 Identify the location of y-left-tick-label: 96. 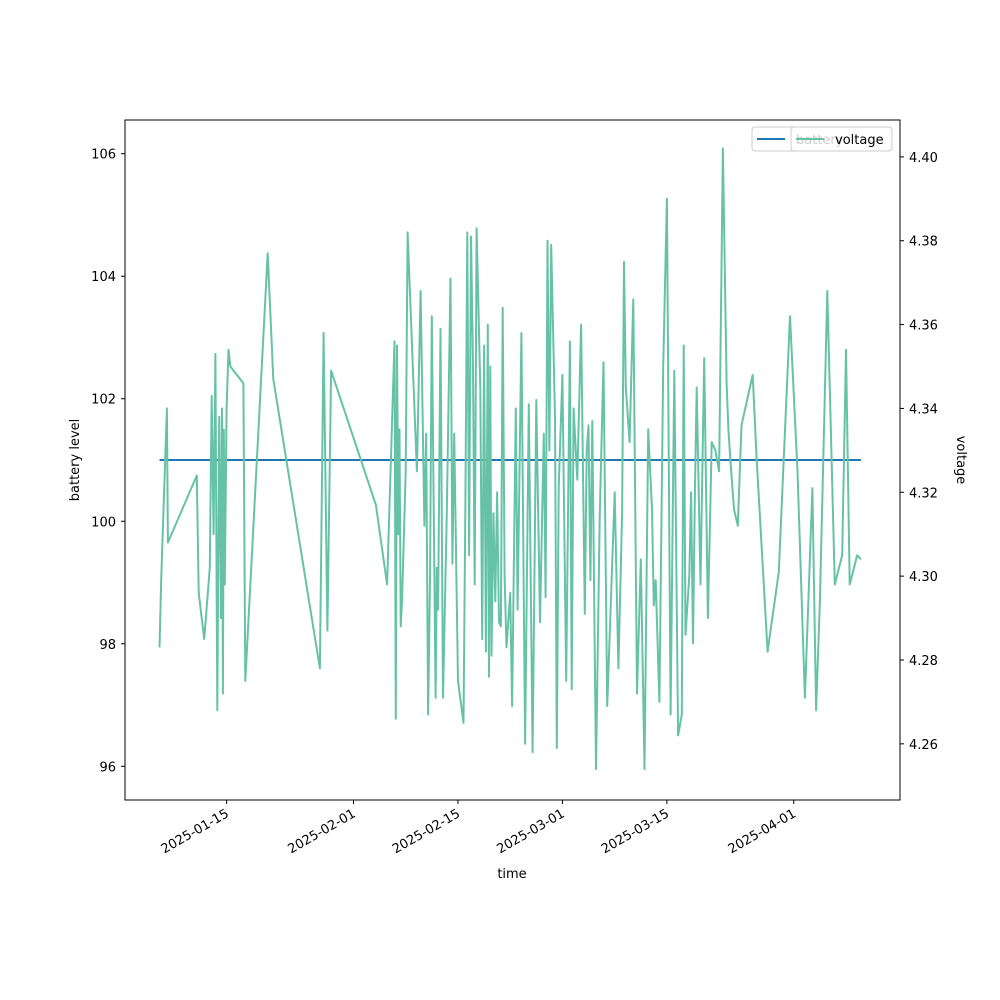
(107, 767).